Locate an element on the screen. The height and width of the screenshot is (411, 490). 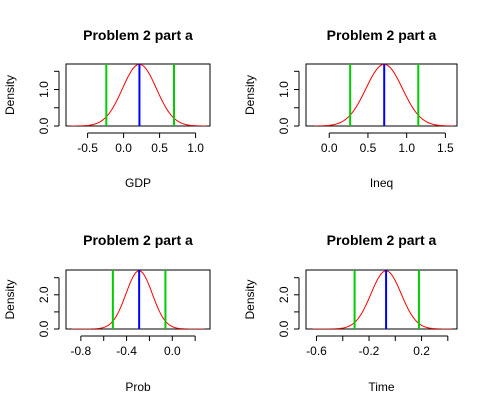
x-axis-title: Prob is located at coordinates (138, 387).